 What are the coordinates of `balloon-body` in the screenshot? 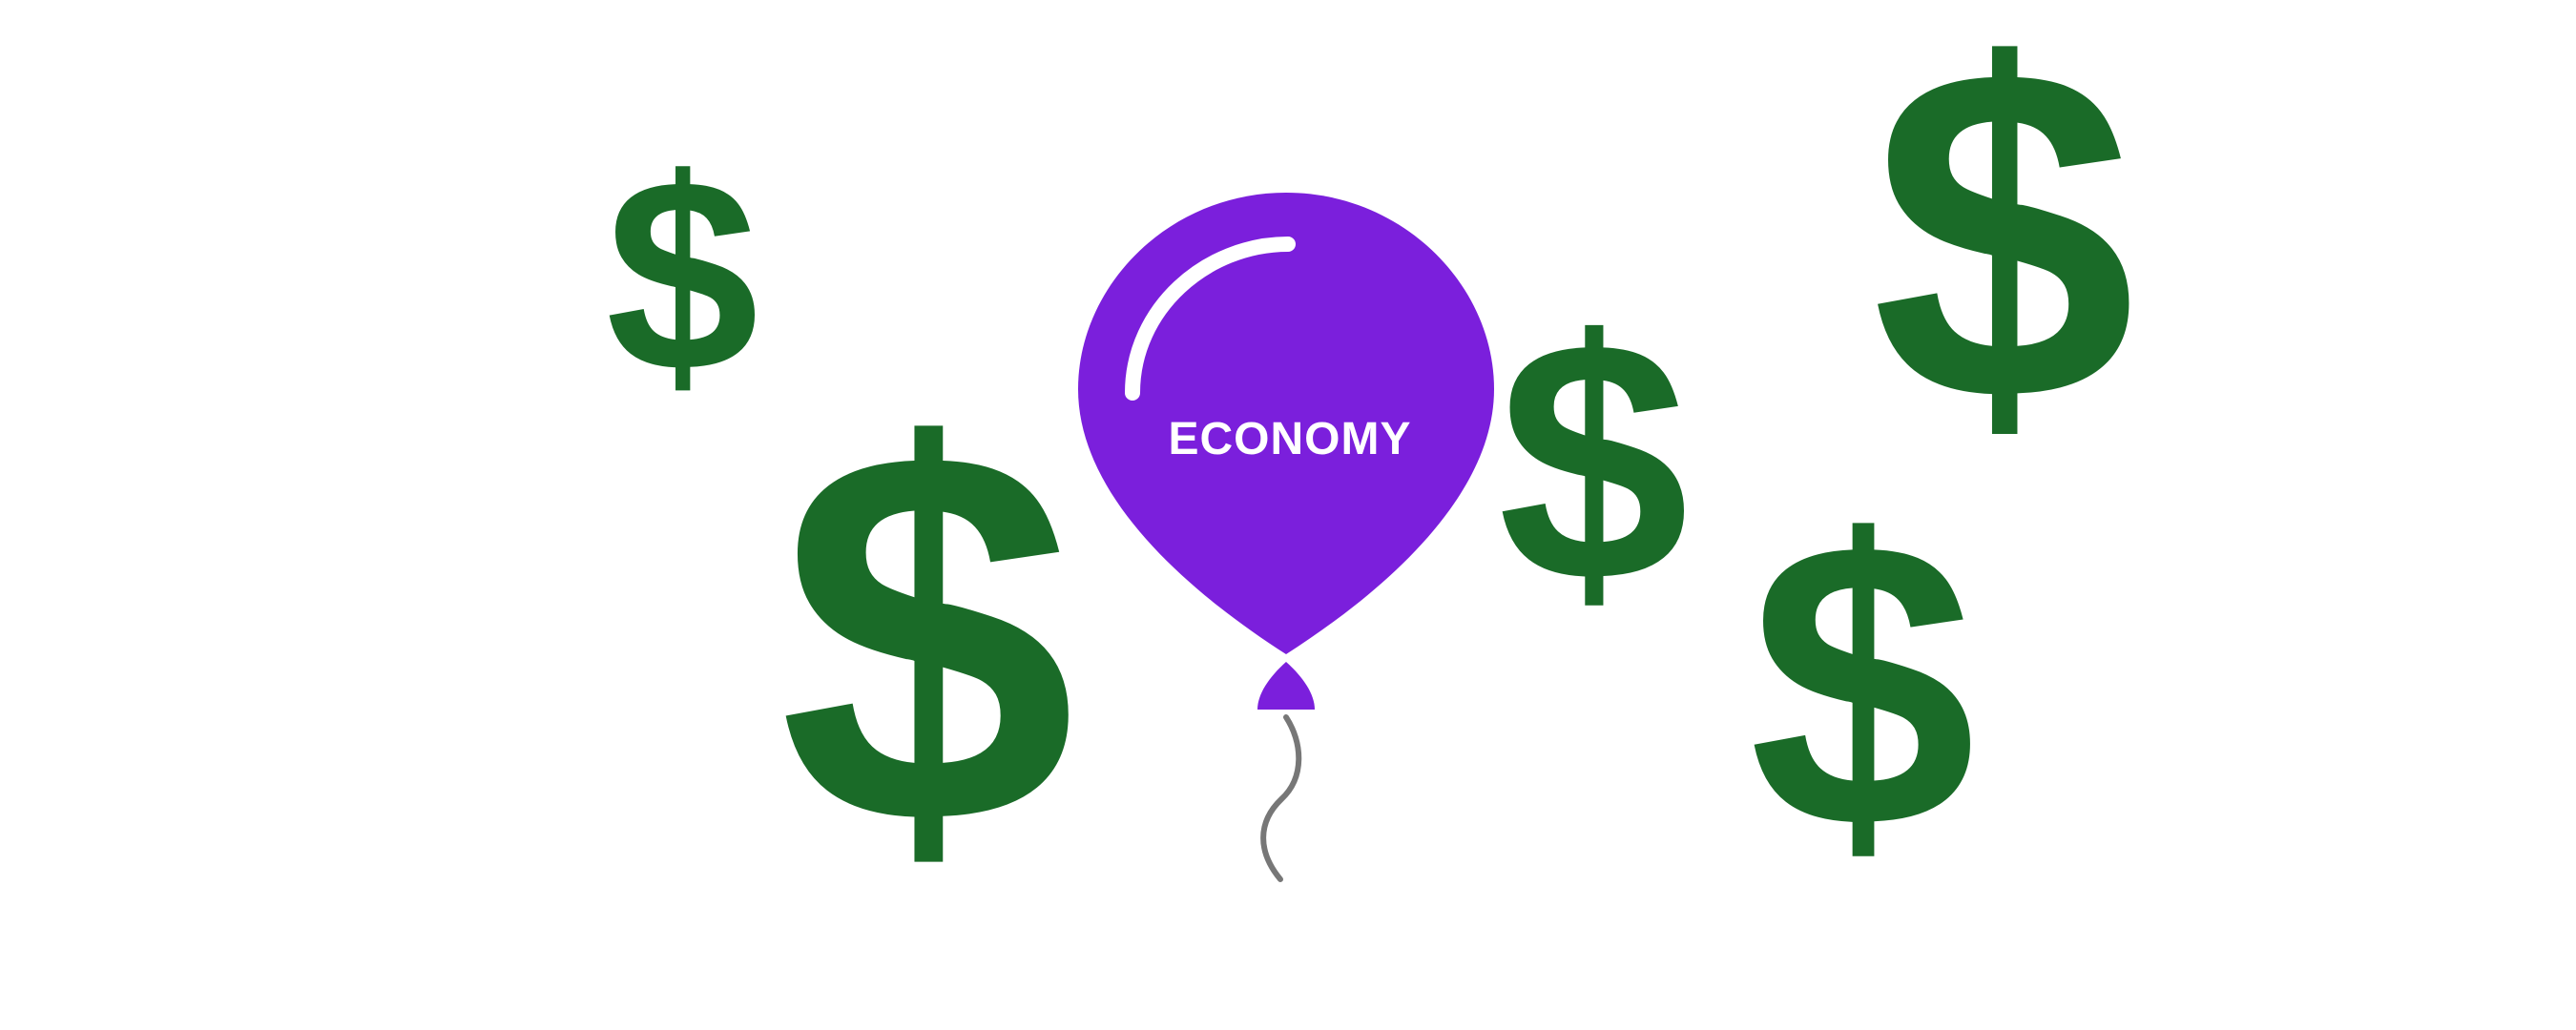 It's located at (1286, 423).